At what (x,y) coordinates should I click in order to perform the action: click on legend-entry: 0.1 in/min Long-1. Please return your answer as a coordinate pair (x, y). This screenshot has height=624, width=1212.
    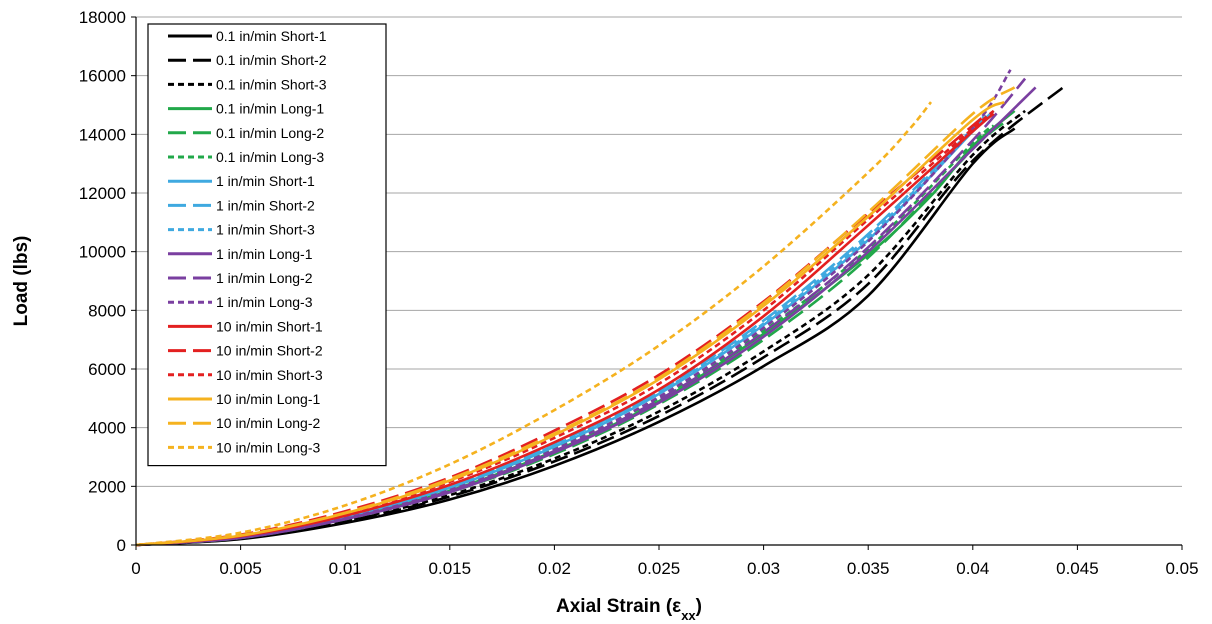
    Looking at the image, I should click on (270, 109).